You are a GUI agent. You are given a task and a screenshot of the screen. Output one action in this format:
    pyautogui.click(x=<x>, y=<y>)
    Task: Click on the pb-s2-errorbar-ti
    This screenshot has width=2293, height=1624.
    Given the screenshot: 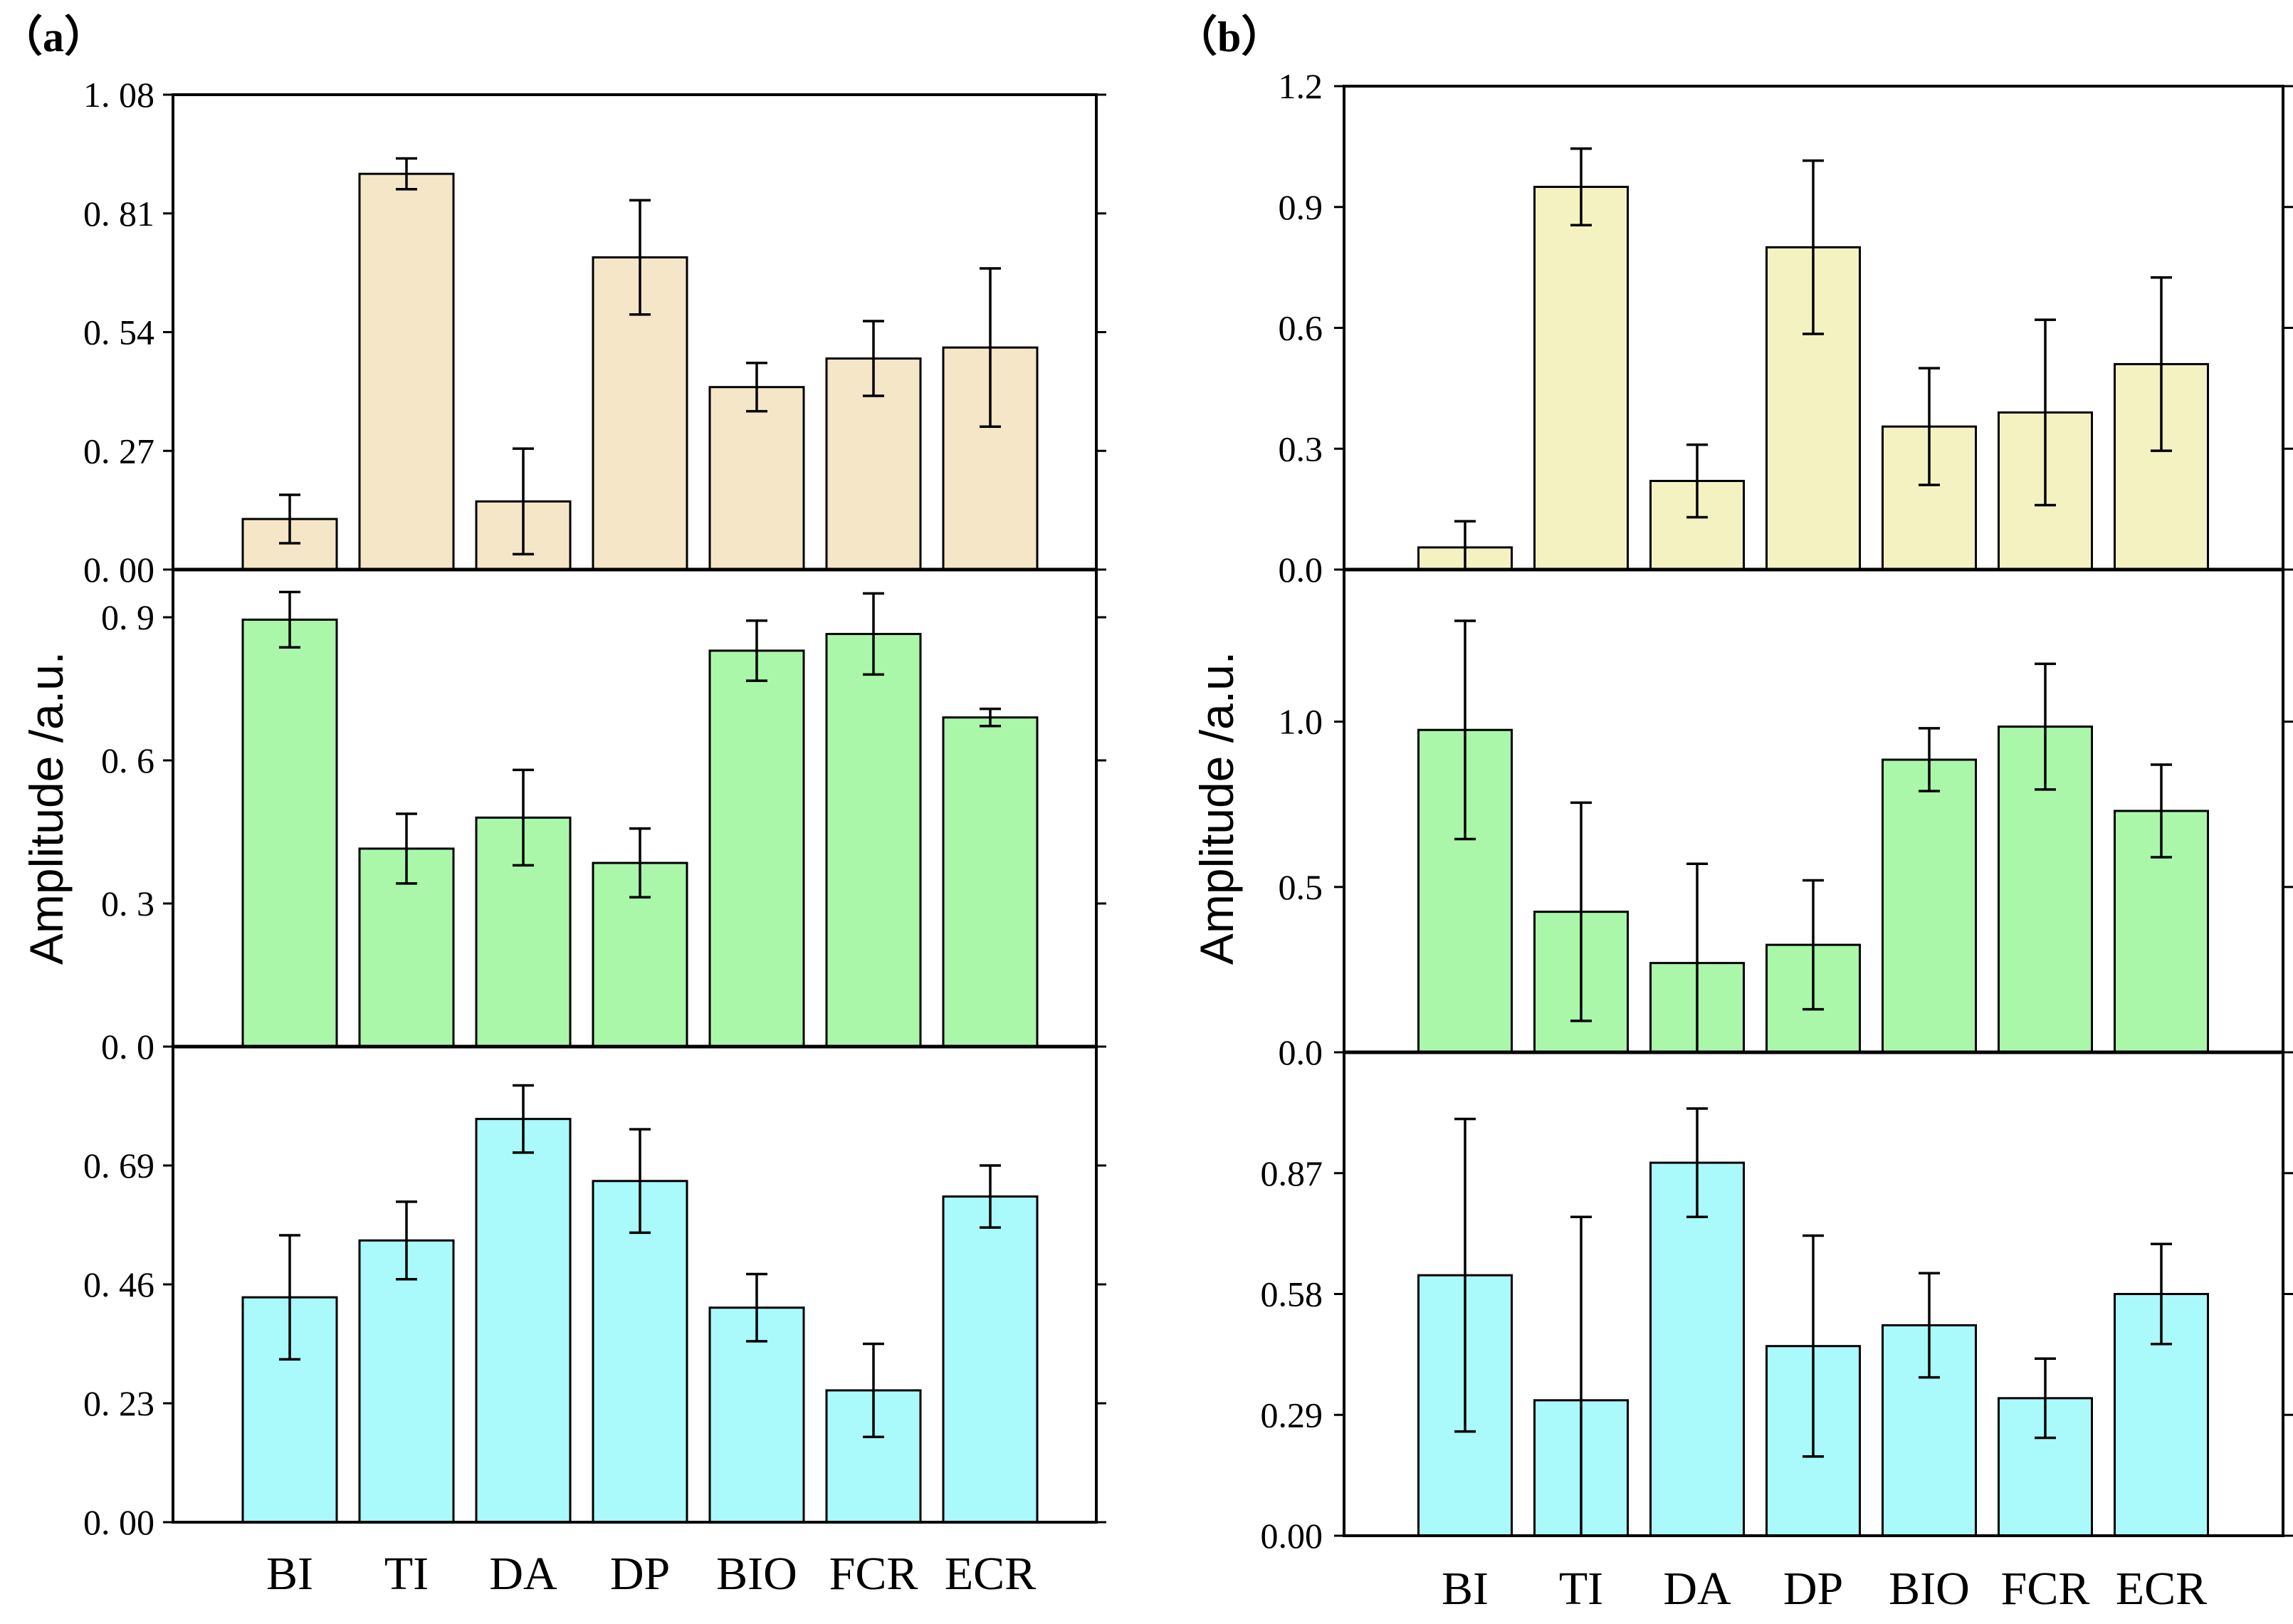 What is the action you would take?
    pyautogui.click(x=1581, y=911)
    